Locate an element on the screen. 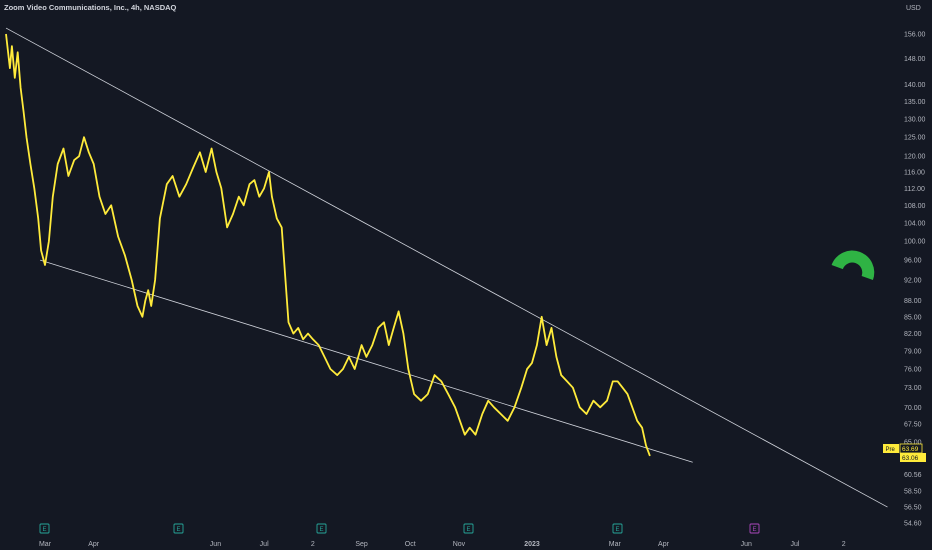 The image size is (932, 550). y-tick-label: 104.00 is located at coordinates (915, 223).